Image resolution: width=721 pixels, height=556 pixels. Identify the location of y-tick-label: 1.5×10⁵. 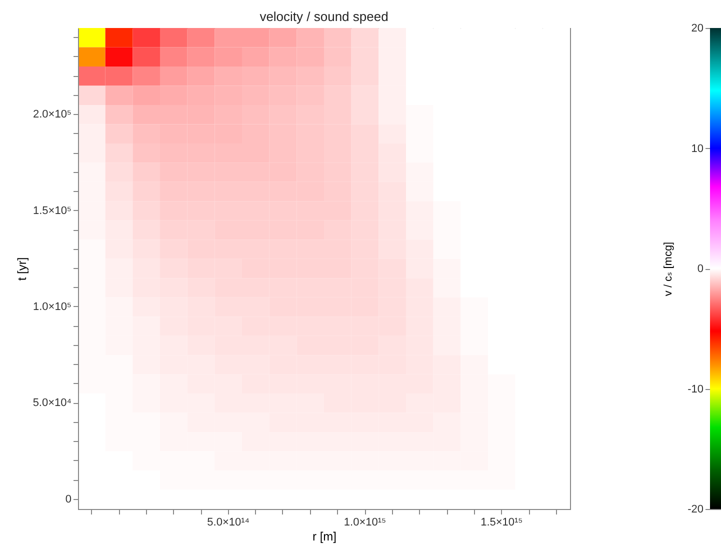
(52, 210).